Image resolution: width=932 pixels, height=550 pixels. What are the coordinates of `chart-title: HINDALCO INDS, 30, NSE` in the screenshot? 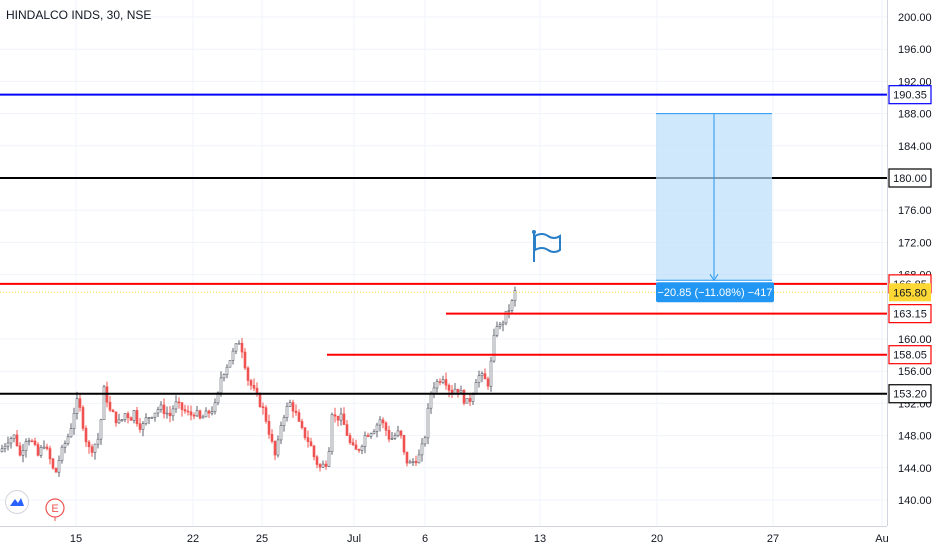 It's located at (79, 15).